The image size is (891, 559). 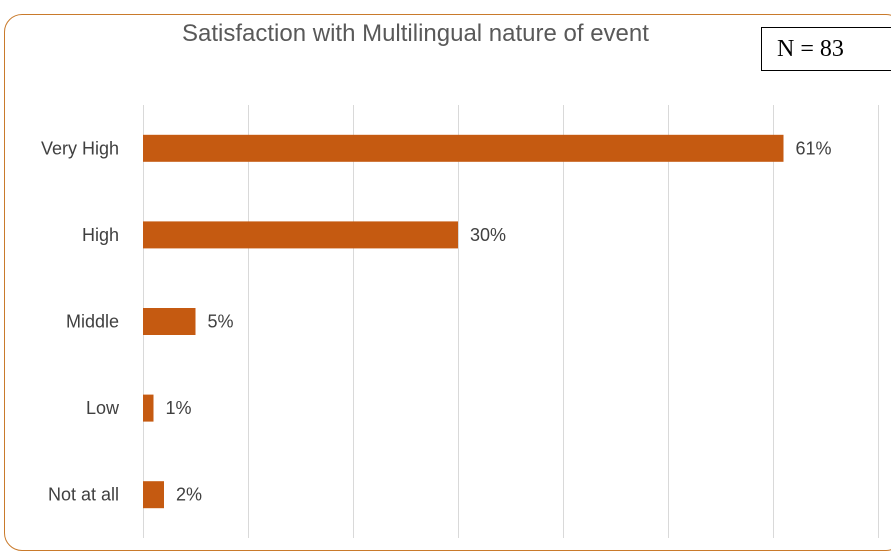 What do you see at coordinates (179, 408) in the screenshot?
I see `value-label: 1%` at bounding box center [179, 408].